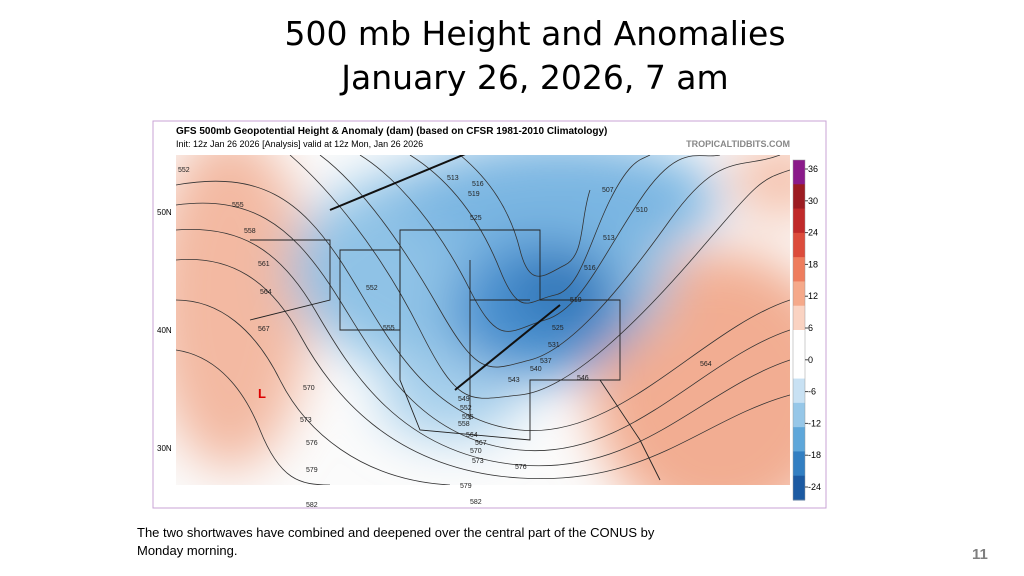  I want to click on contour-label: 510, so click(642, 210).